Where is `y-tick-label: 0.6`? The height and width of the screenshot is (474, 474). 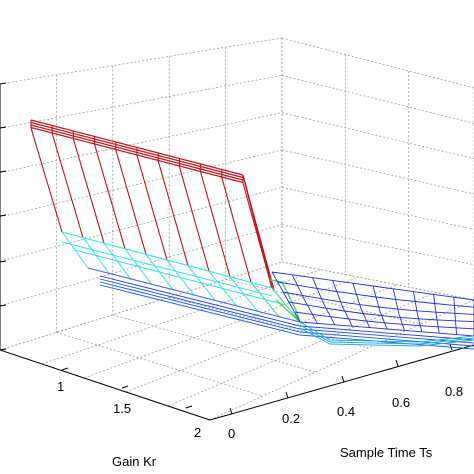
y-tick-label: 0.6 is located at coordinates (401, 402).